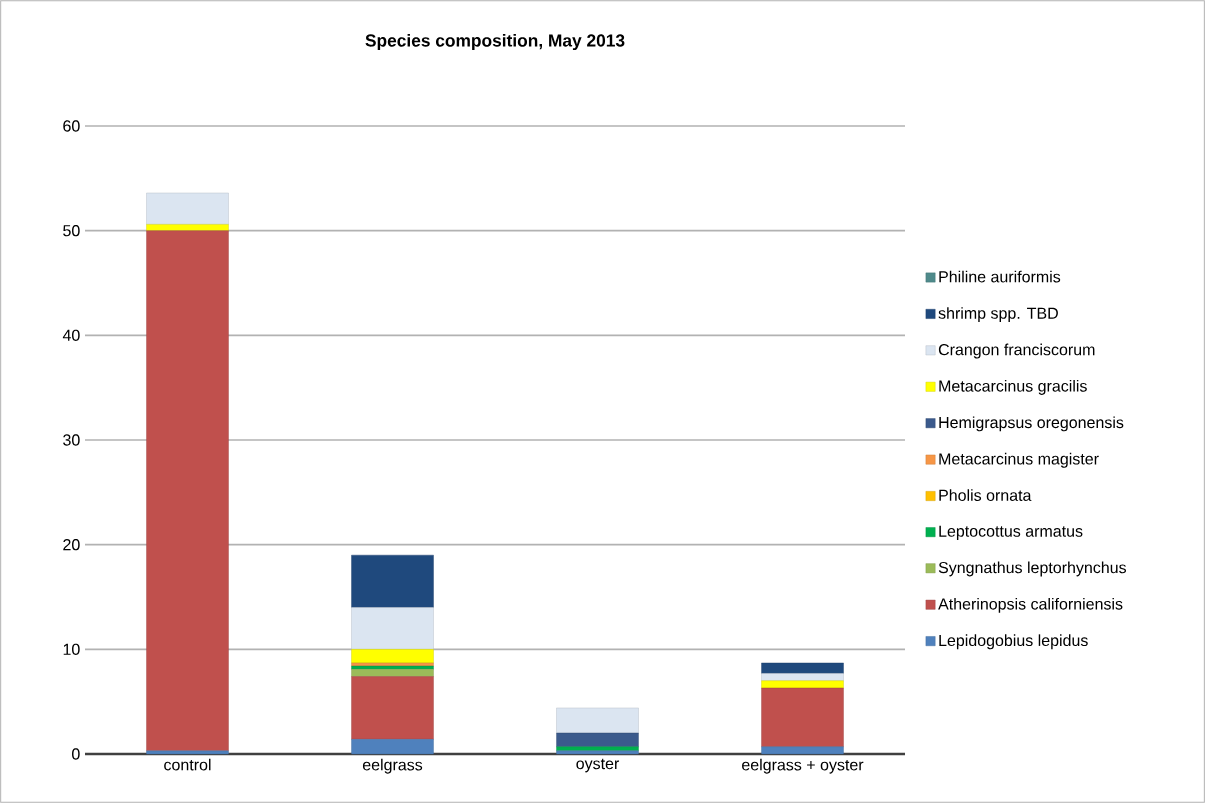  Describe the element at coordinates (1030, 605) in the screenshot. I see `legend-label: Atherinopsis californiensis` at that location.